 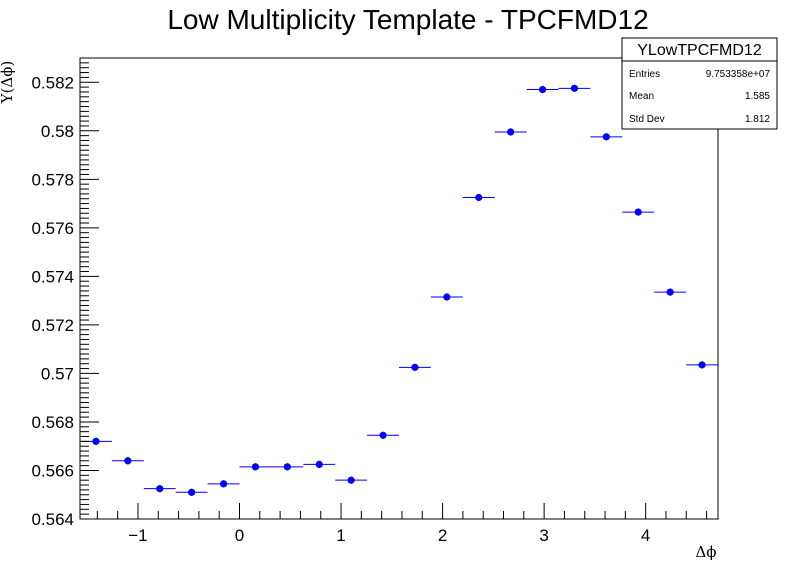 What do you see at coordinates (52, 325) in the screenshot?
I see `y-tick-label: 0.572` at bounding box center [52, 325].